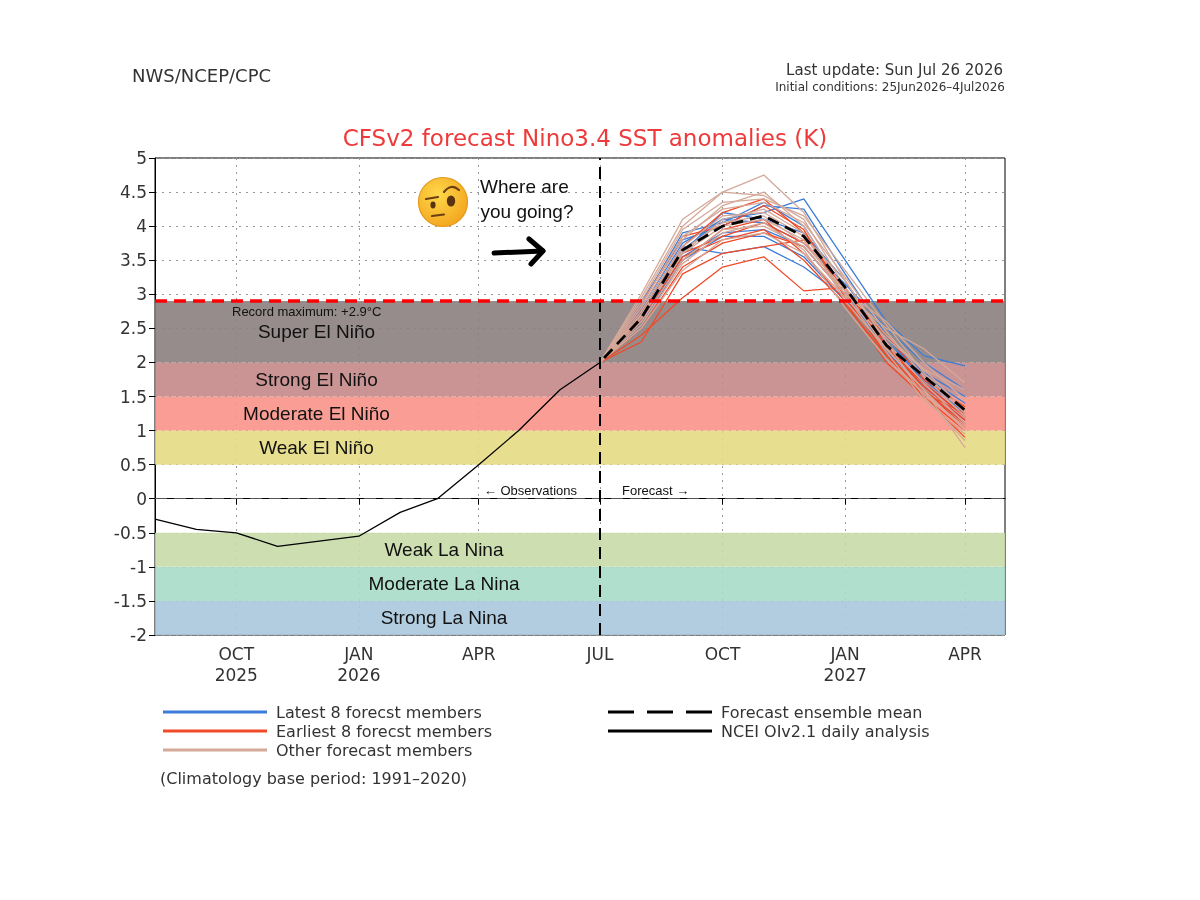 This screenshot has height=900, width=1200. I want to click on band-label: Moderate La Nina, so click(444, 584).